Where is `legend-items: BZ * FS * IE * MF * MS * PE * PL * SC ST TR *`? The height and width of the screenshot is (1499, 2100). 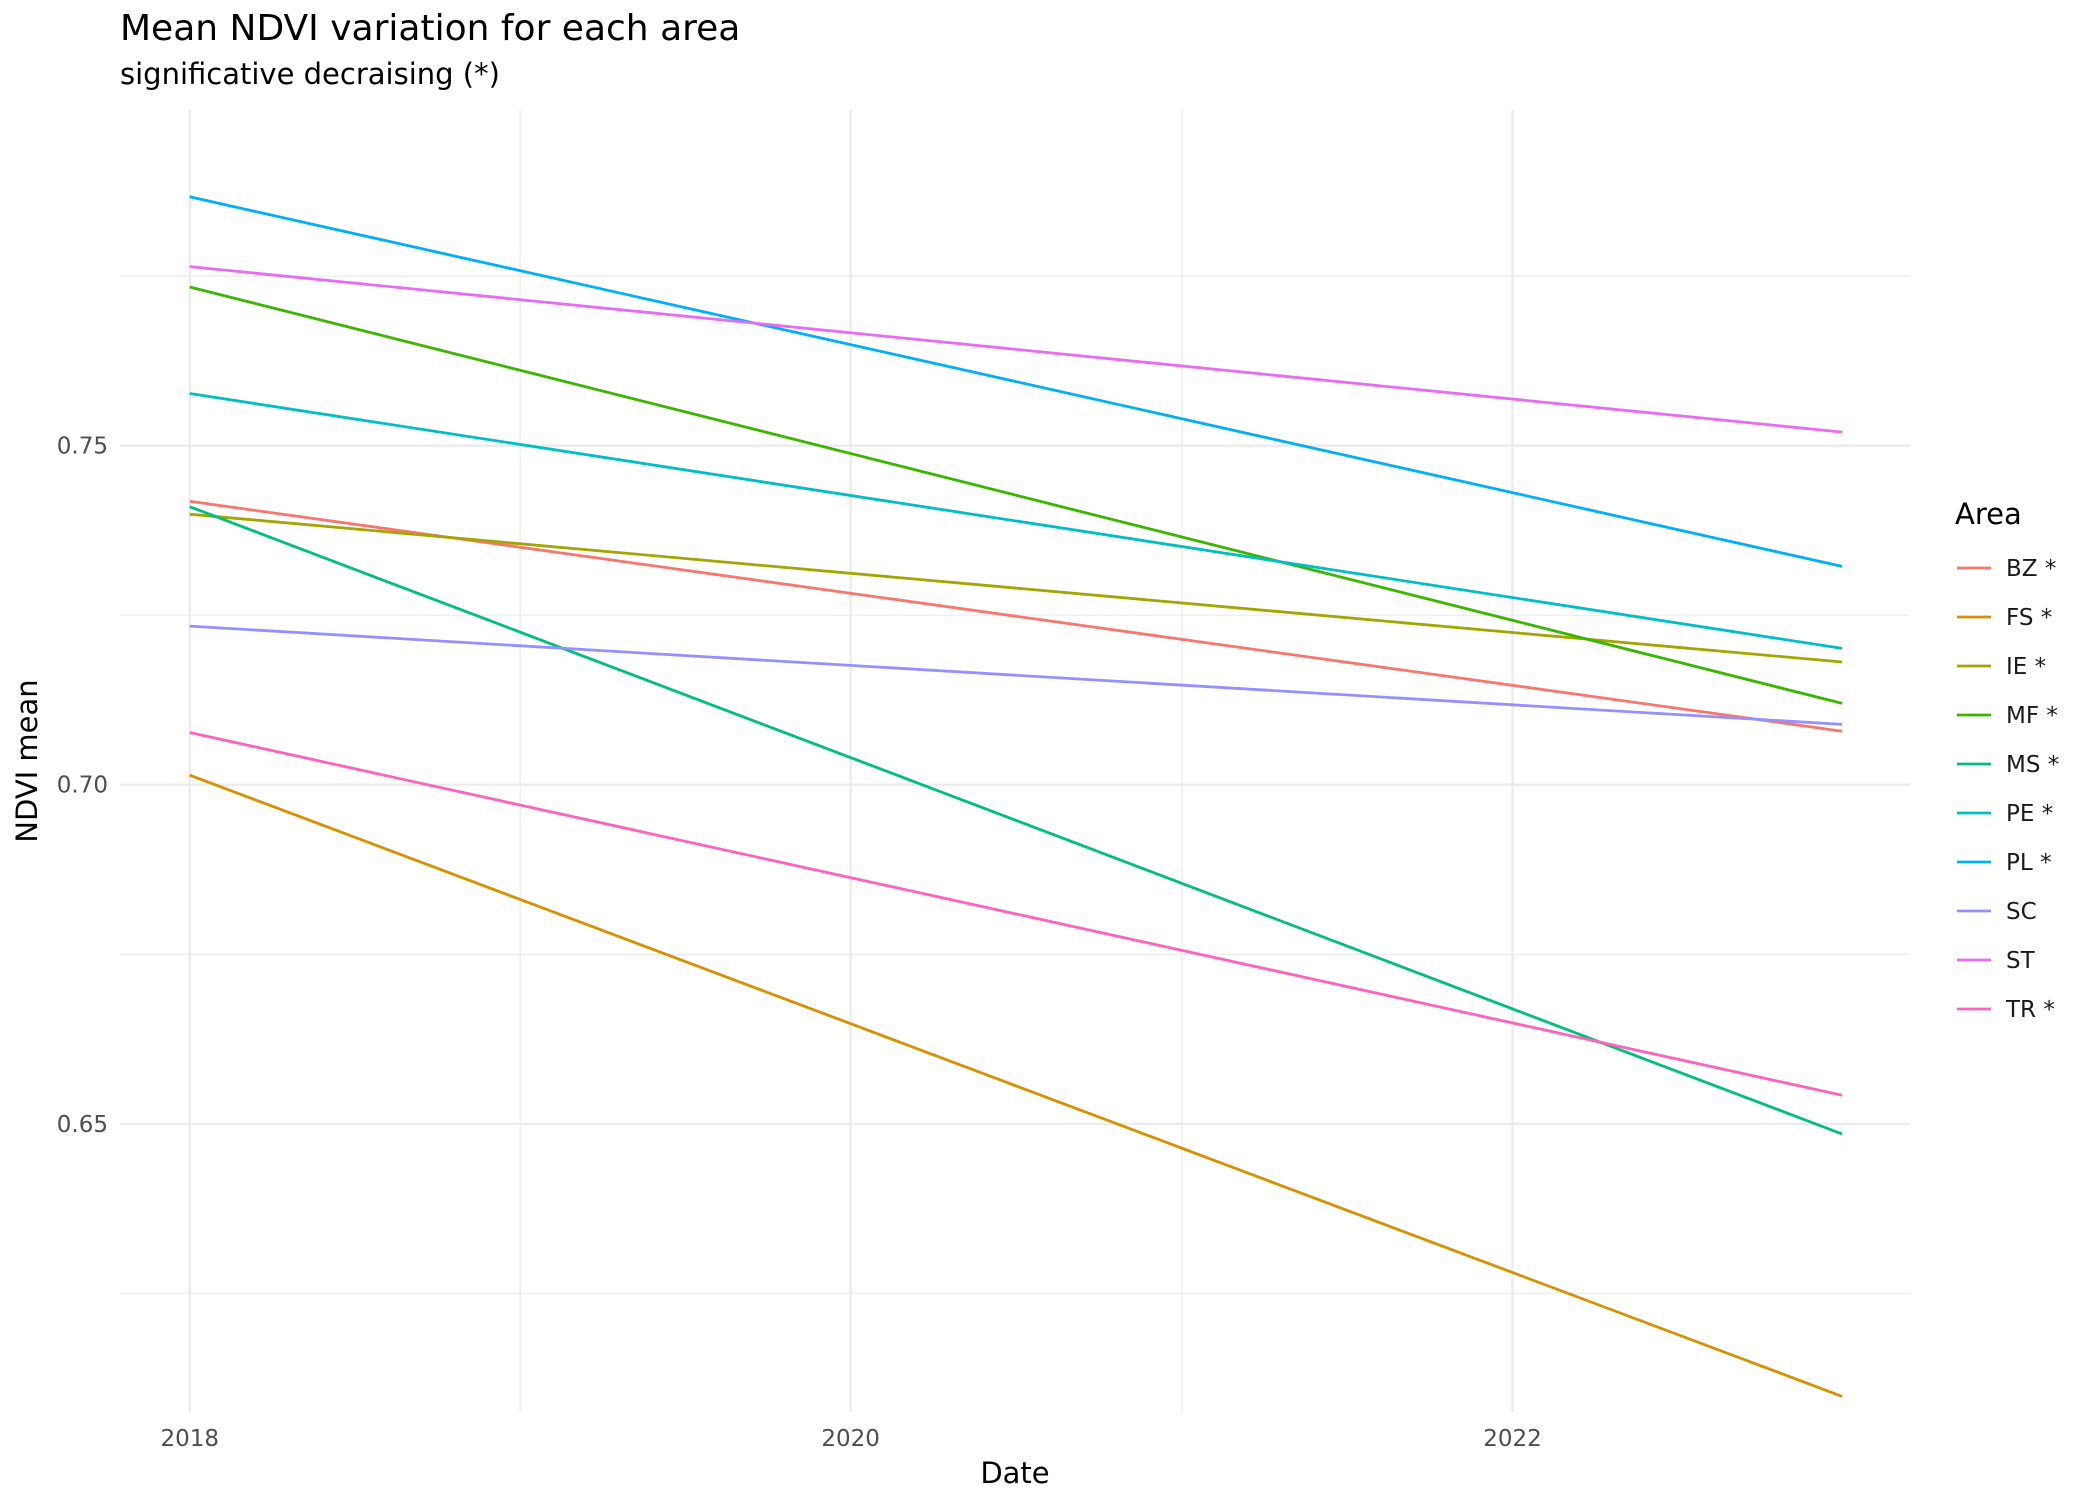 legend-items: BZ * FS * IE * MF * MS * PE * PL * SC ST TR * is located at coordinates (2008, 789).